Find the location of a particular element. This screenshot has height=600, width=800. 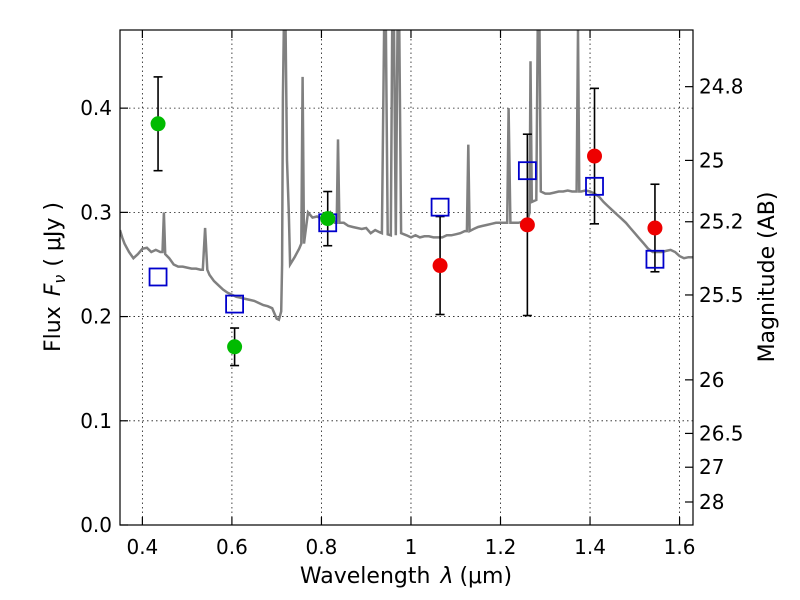

y-tick-label: 0.2 is located at coordinates (96, 317).